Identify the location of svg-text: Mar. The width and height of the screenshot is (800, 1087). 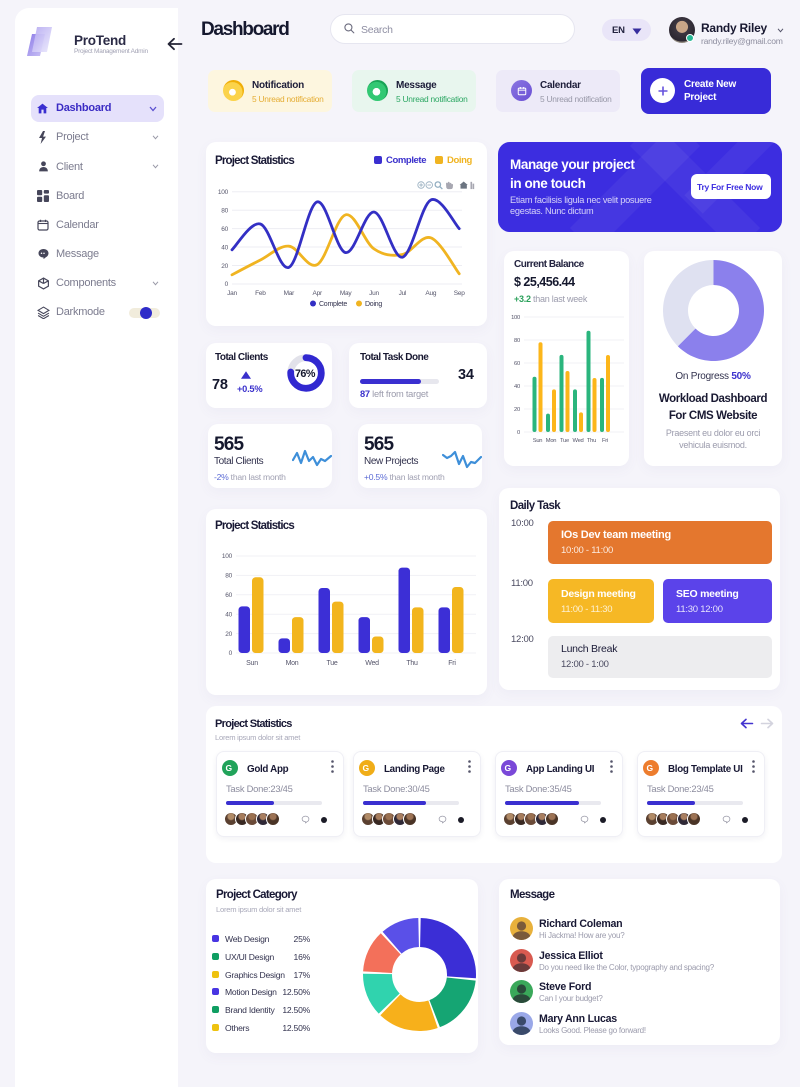
(290, 293).